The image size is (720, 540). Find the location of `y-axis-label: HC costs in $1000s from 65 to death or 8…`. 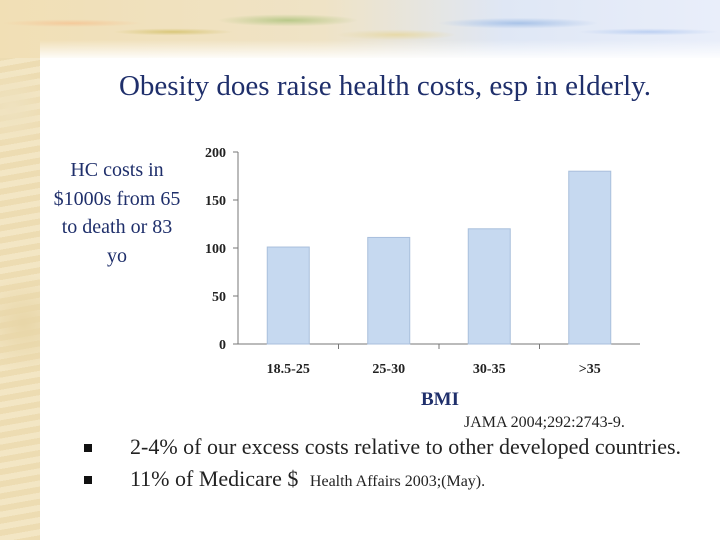

y-axis-label: HC costs in $1000s from 65 to death or 8… is located at coordinates (117, 213).